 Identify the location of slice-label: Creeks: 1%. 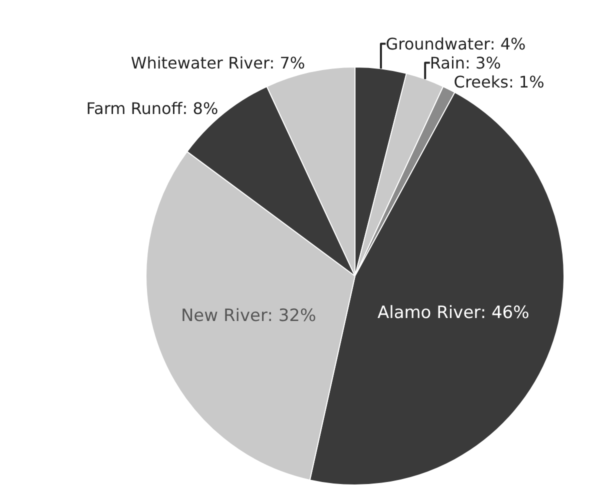
(499, 82).